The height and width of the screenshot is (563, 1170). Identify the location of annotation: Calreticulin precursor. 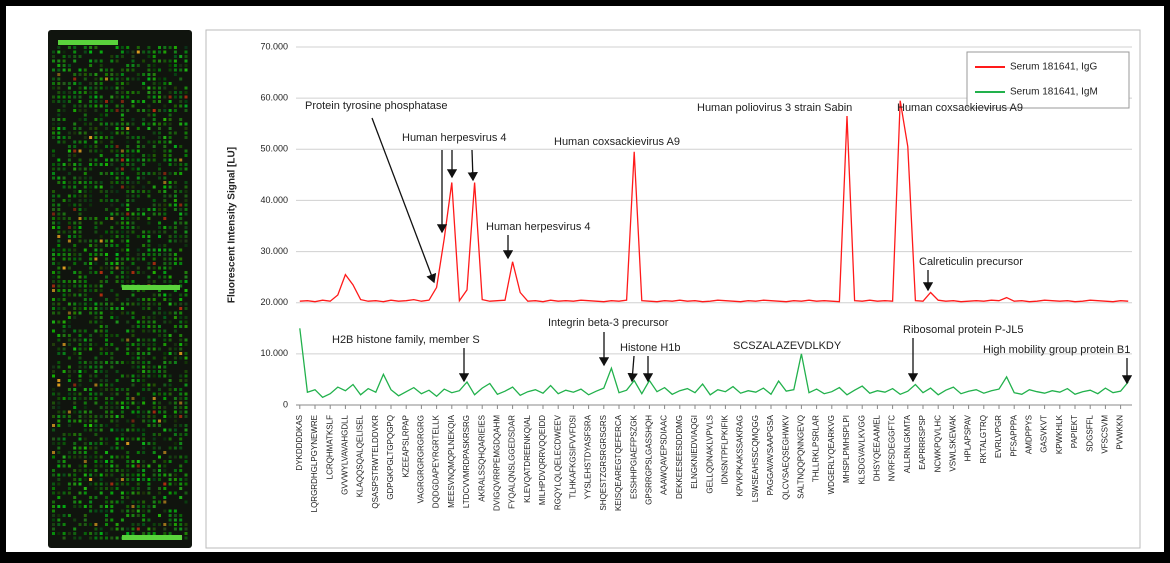
(971, 262).